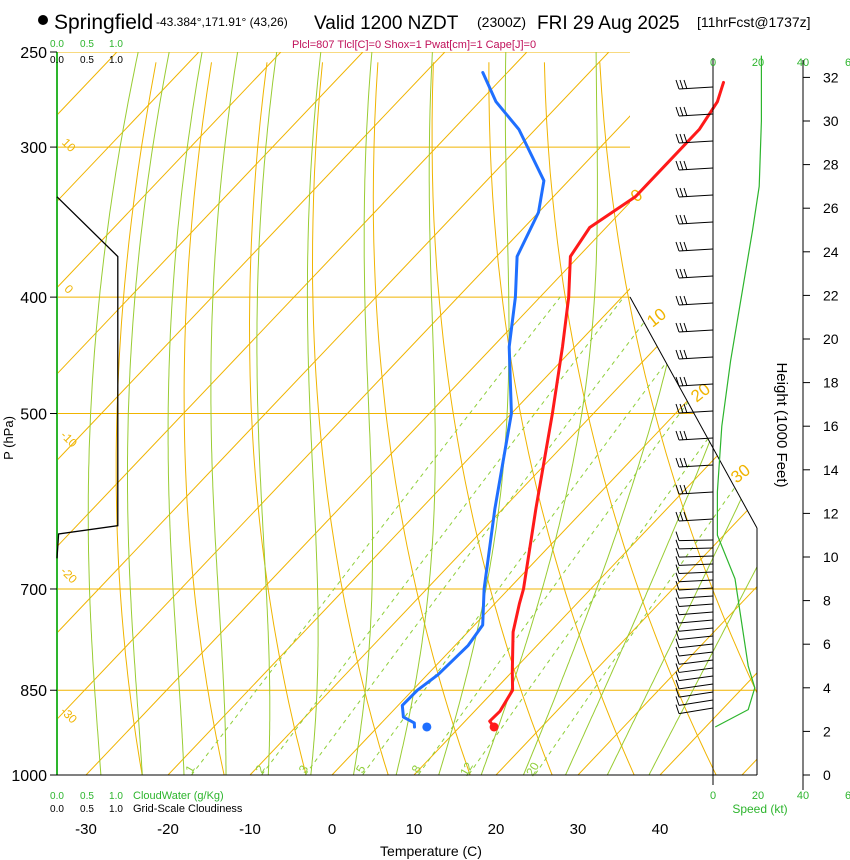 Image resolution: width=850 pixels, height=860 pixels. I want to click on x-tick-label: 40, so click(660, 829).